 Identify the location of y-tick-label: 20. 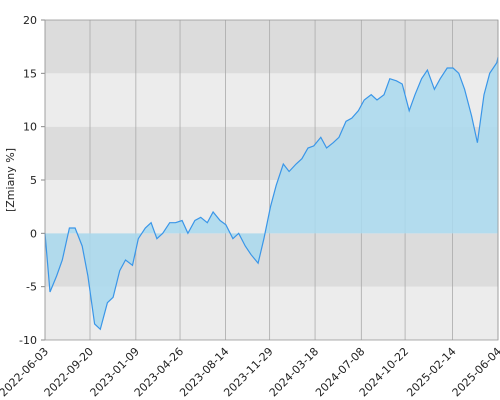
(30, 20).